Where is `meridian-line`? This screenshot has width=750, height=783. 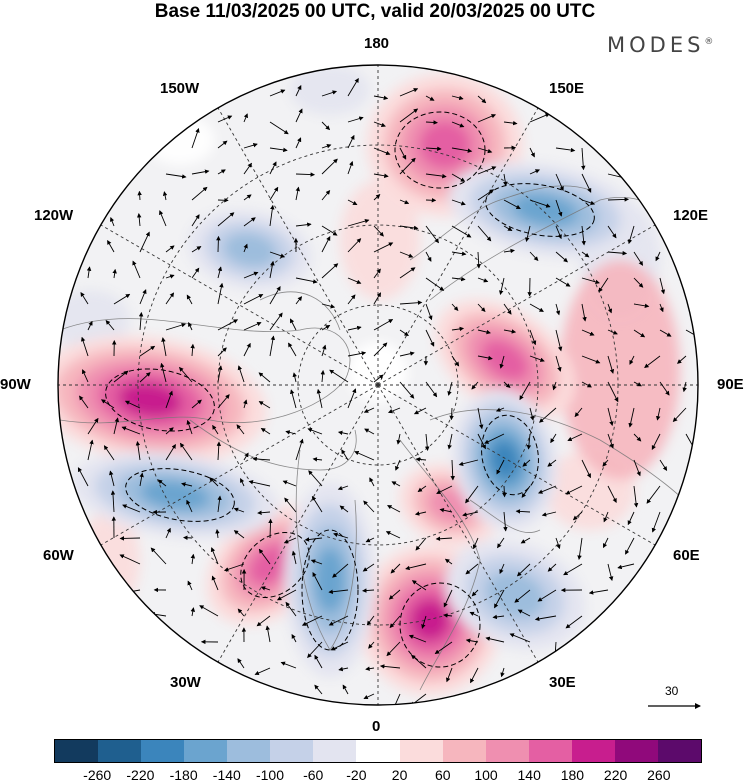 meridian-line is located at coordinates (458, 246).